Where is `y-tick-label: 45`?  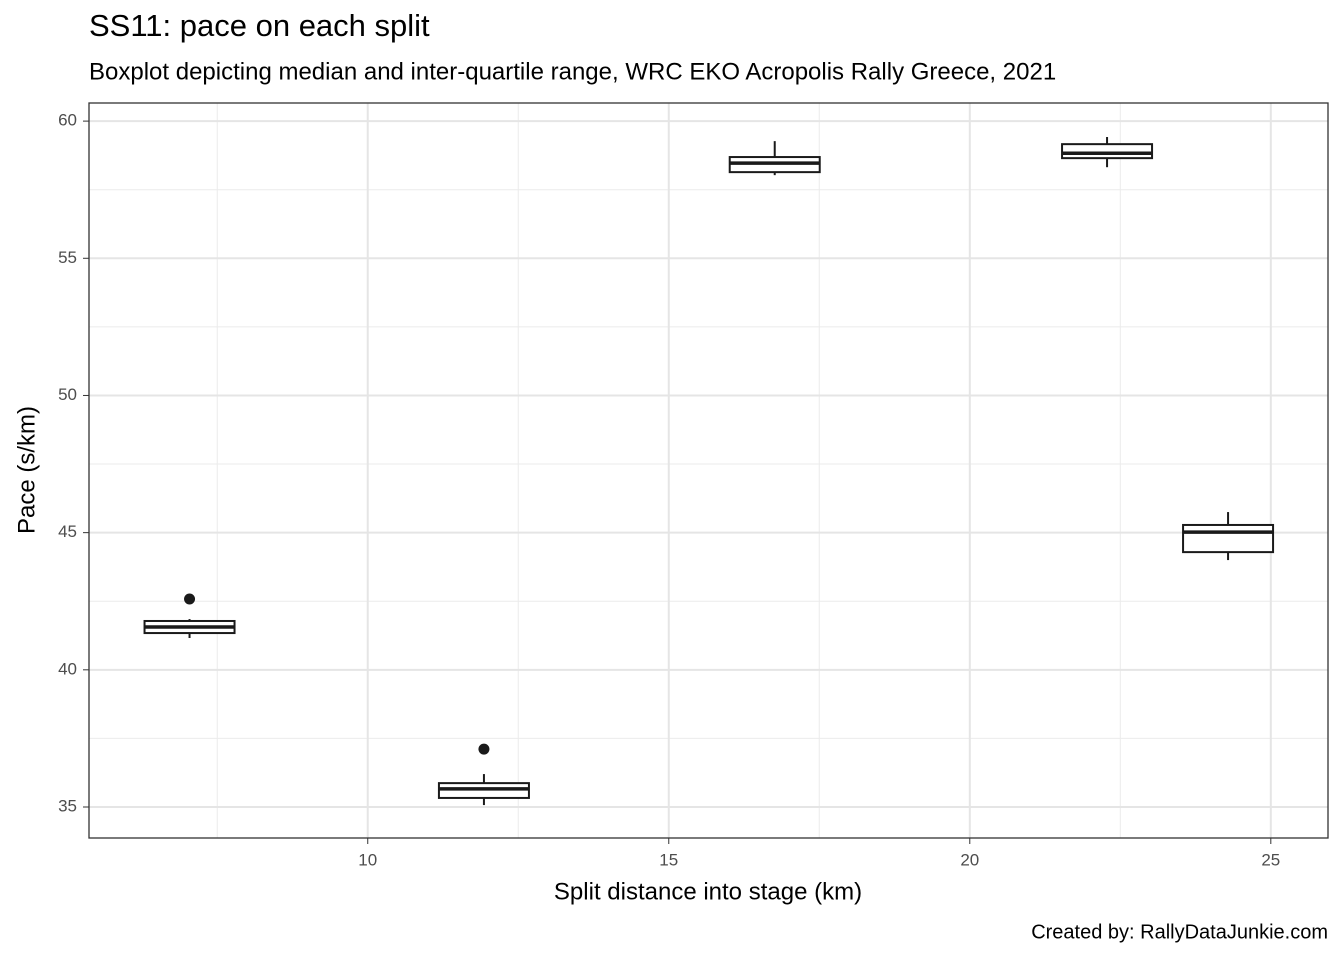
y-tick-label: 45 is located at coordinates (67, 531).